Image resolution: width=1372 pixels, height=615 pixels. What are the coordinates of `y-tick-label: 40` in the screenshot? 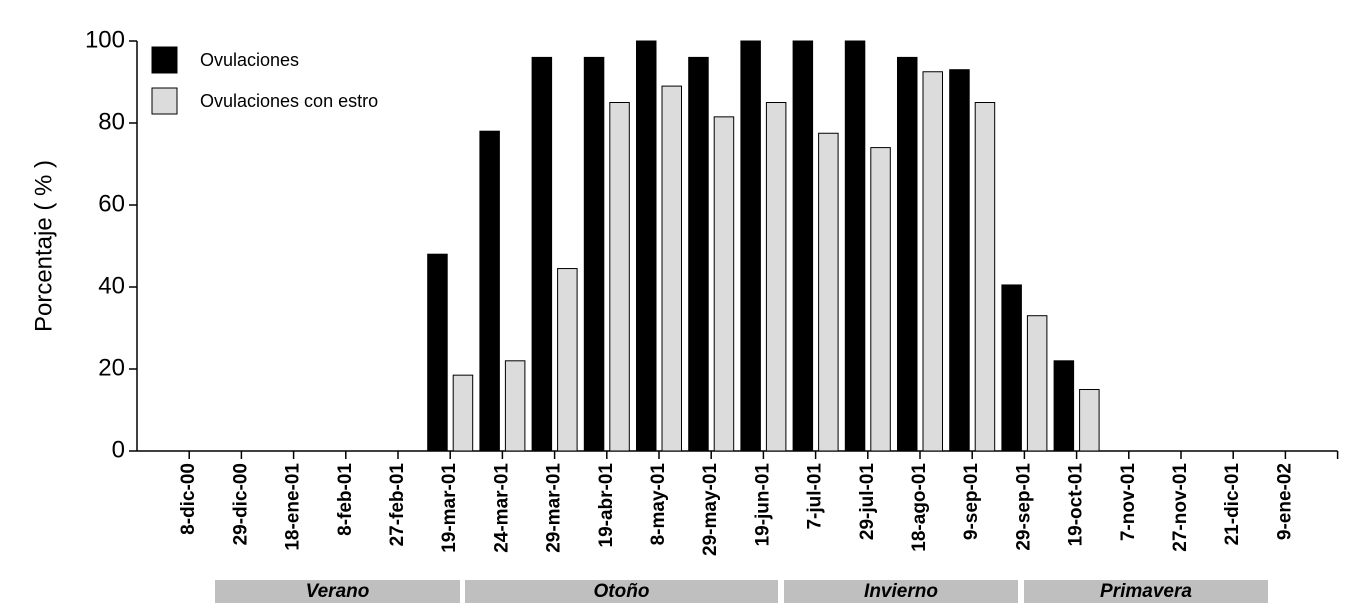 It's located at (111, 285).